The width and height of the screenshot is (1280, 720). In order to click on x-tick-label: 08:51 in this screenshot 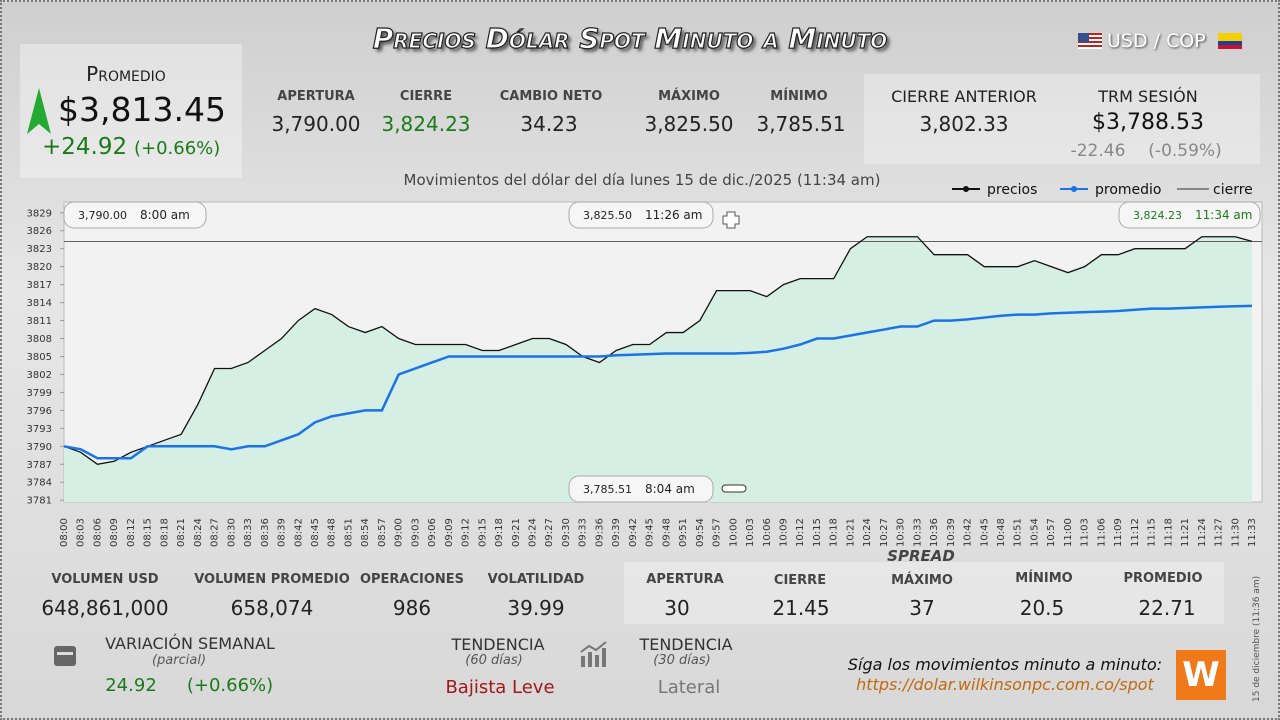, I will do `click(348, 532)`.